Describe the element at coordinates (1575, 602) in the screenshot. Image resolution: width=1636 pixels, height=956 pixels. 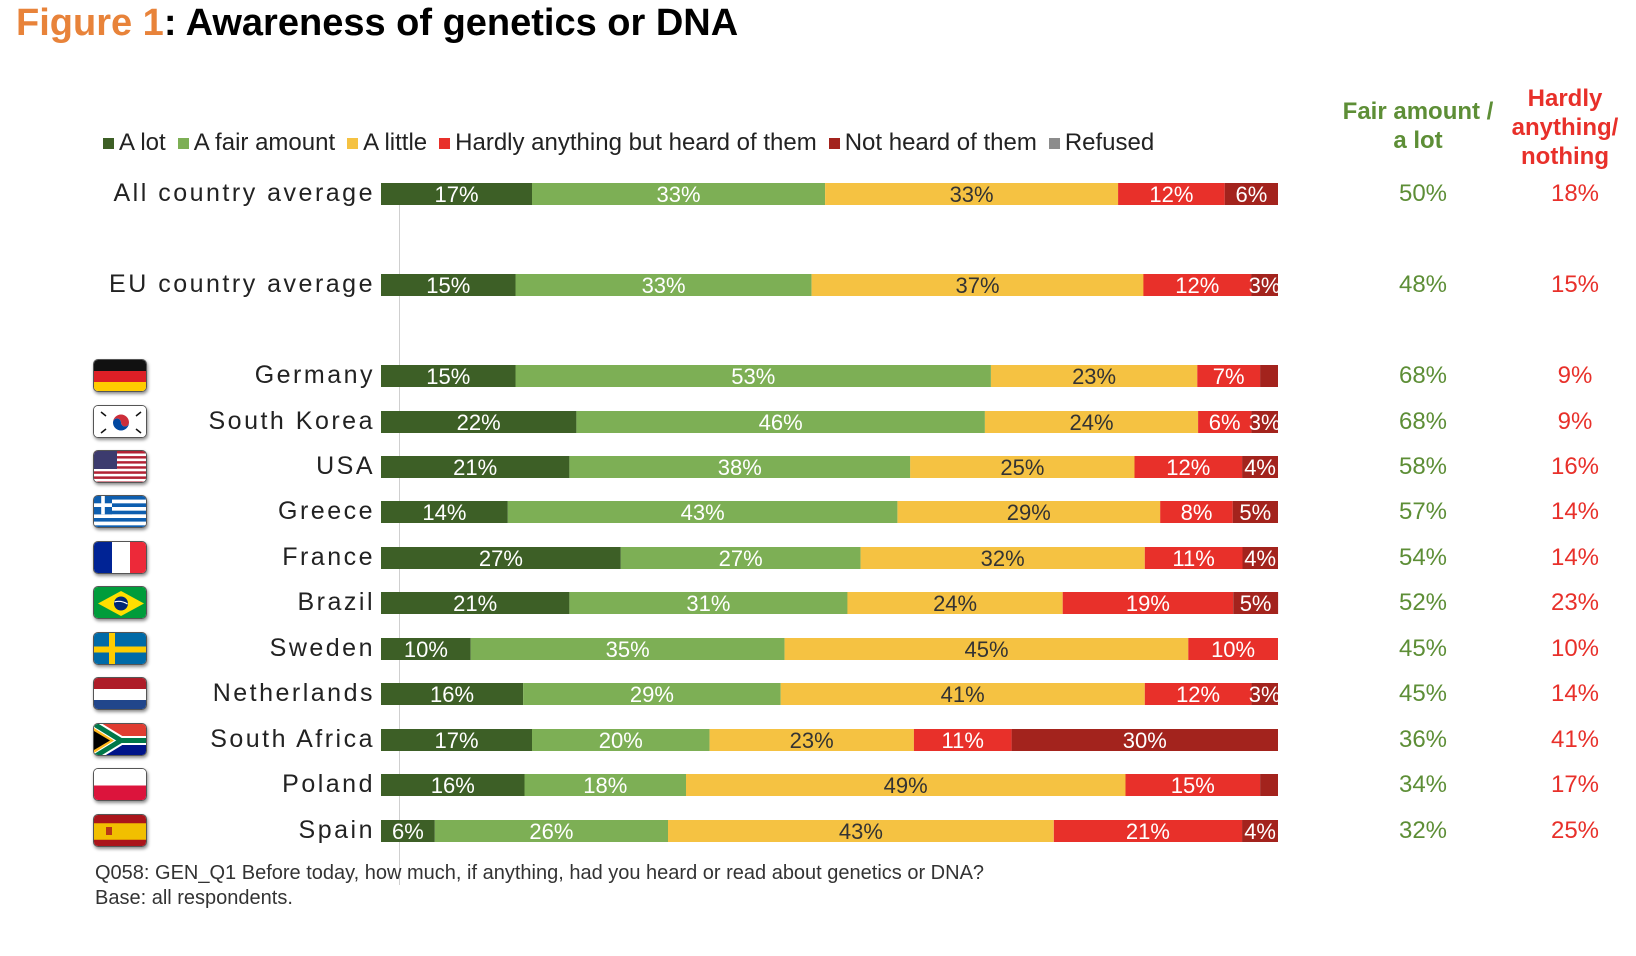
I see `hardly-anything-value: 23%` at that location.